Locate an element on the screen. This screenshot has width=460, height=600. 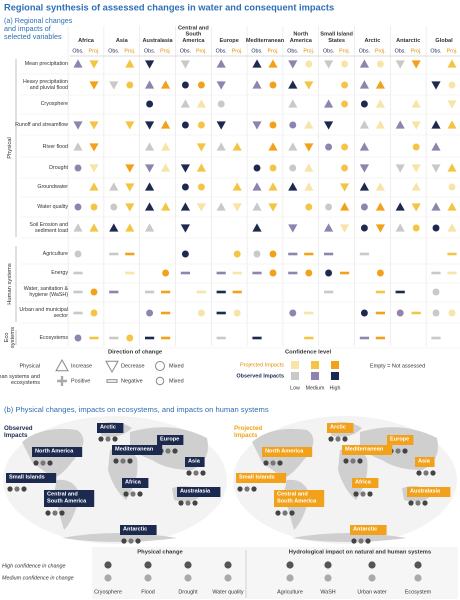
icon-high is located at coordinates (188, 565).